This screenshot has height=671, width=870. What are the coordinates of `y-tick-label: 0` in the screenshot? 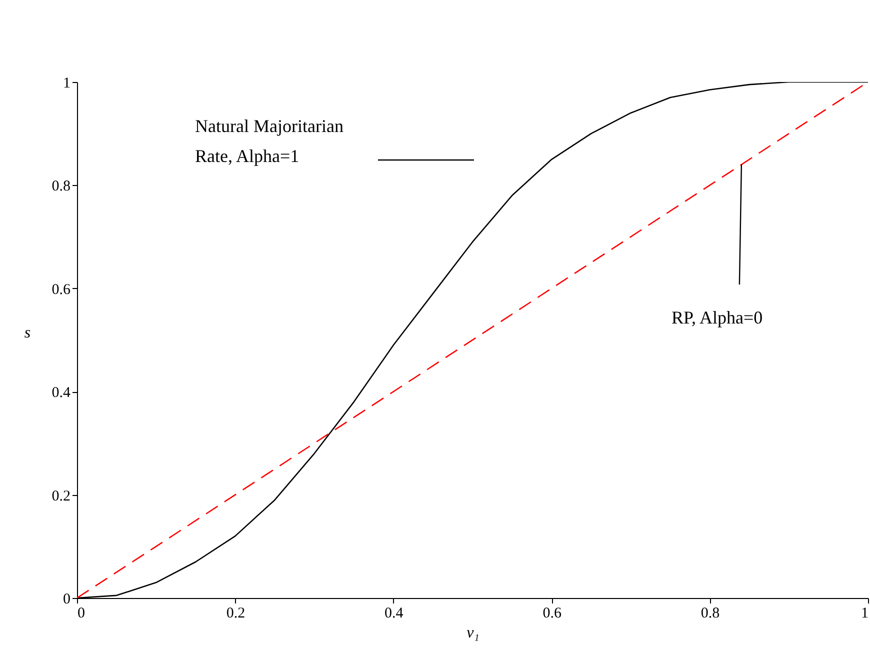 It's located at (66, 600).